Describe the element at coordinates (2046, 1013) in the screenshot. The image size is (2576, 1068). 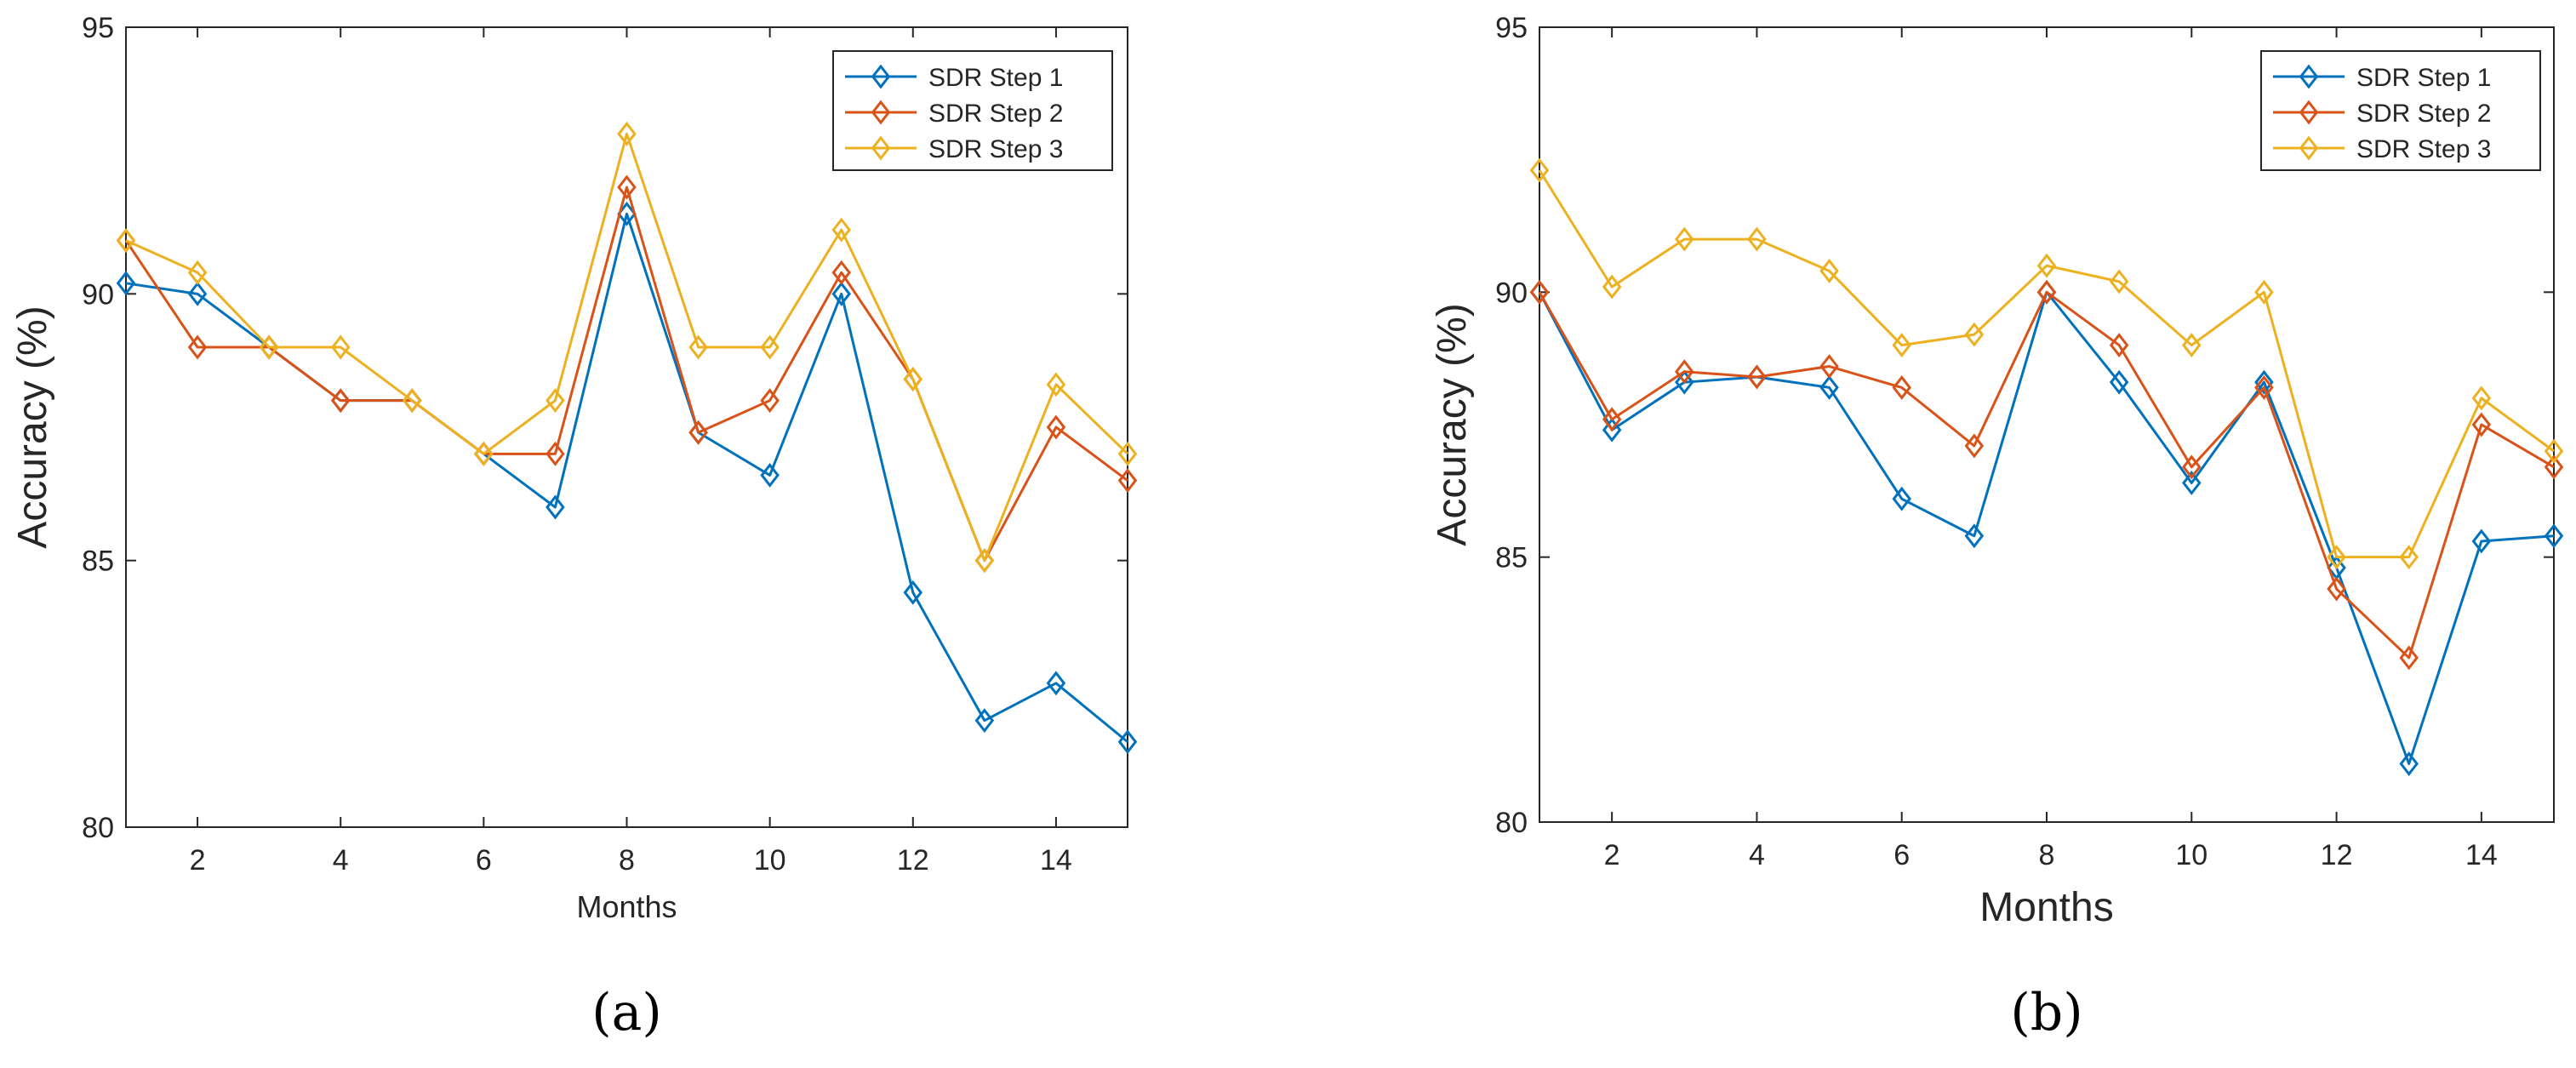
I see `panel-label: (b)` at that location.